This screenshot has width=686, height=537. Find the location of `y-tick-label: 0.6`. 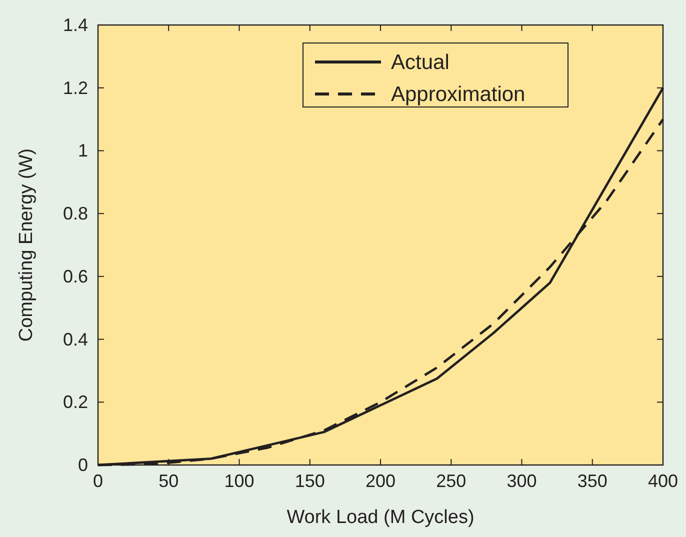

y-tick-label: 0.6 is located at coordinates (75, 276).